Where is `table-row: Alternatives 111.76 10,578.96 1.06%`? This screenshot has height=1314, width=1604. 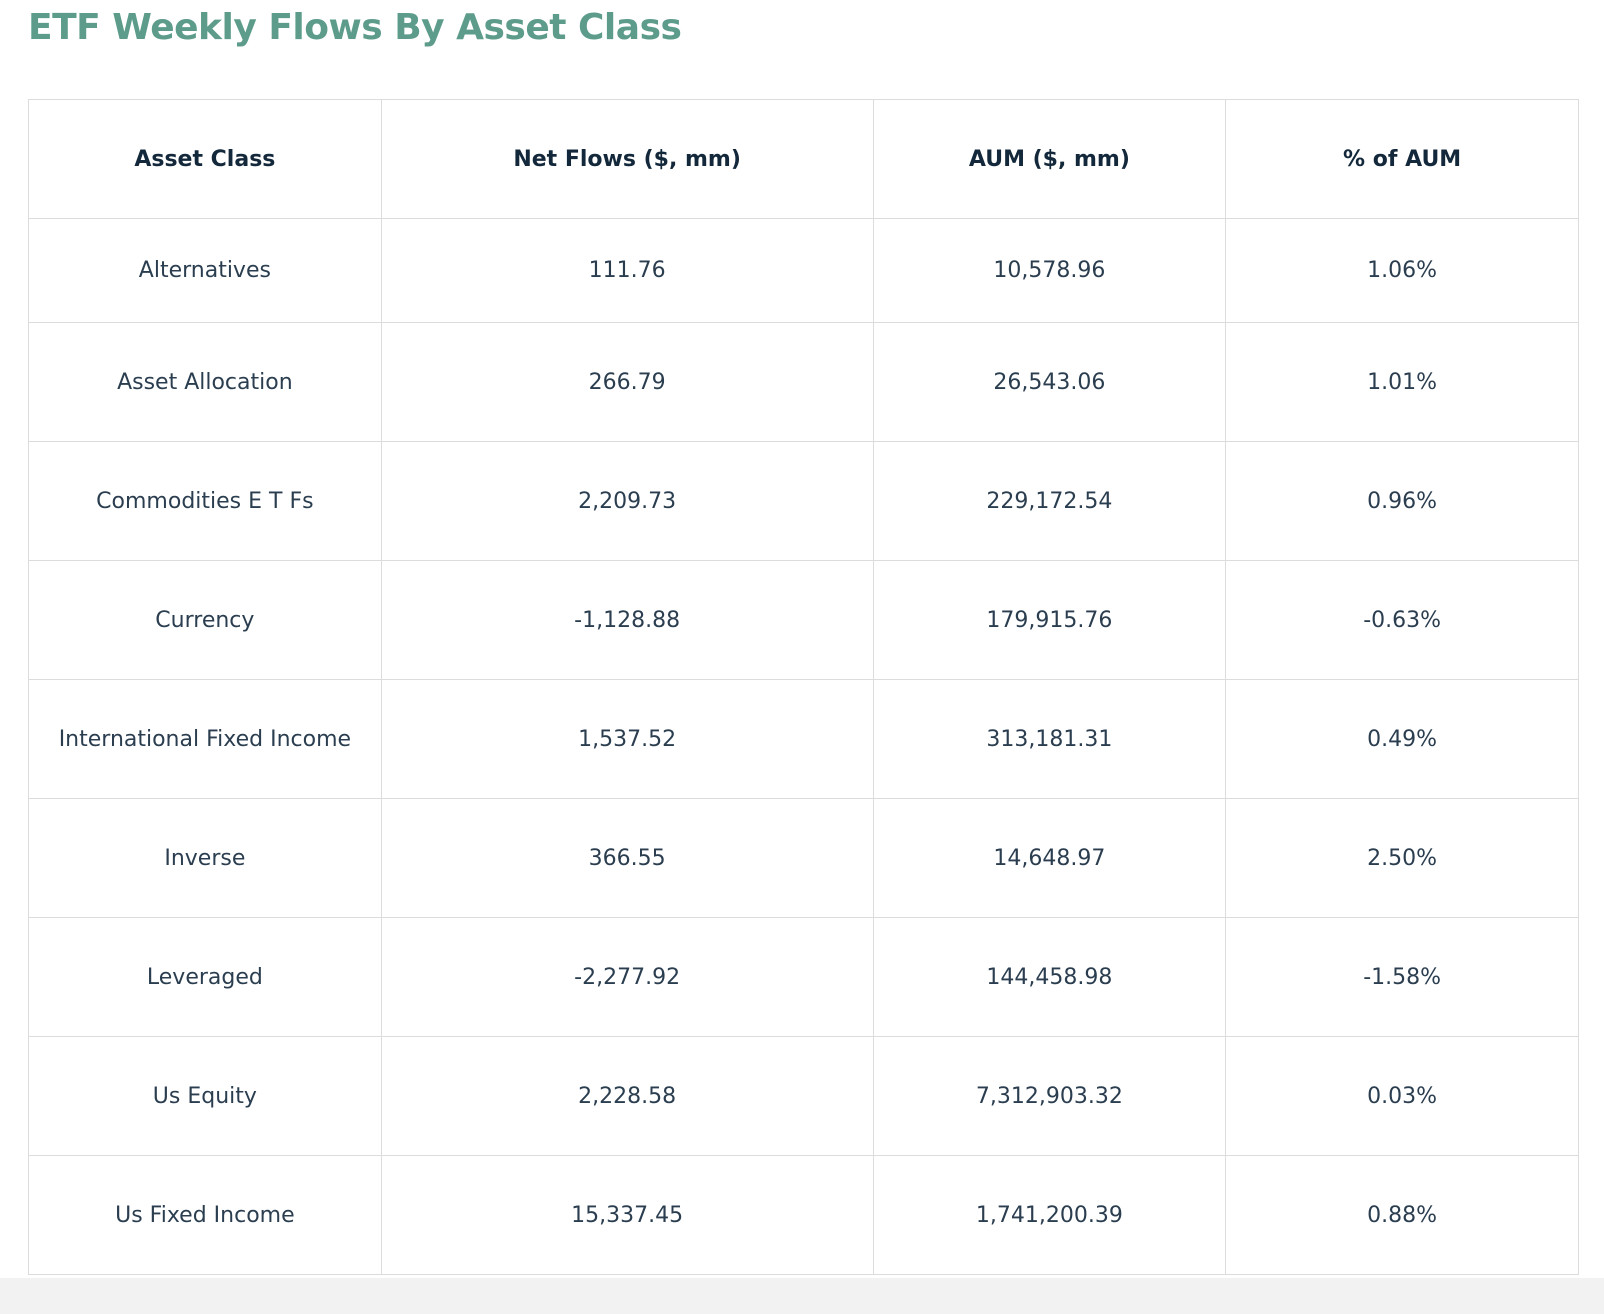 table-row: Alternatives 111.76 10,578.96 1.06% is located at coordinates (803, 270).